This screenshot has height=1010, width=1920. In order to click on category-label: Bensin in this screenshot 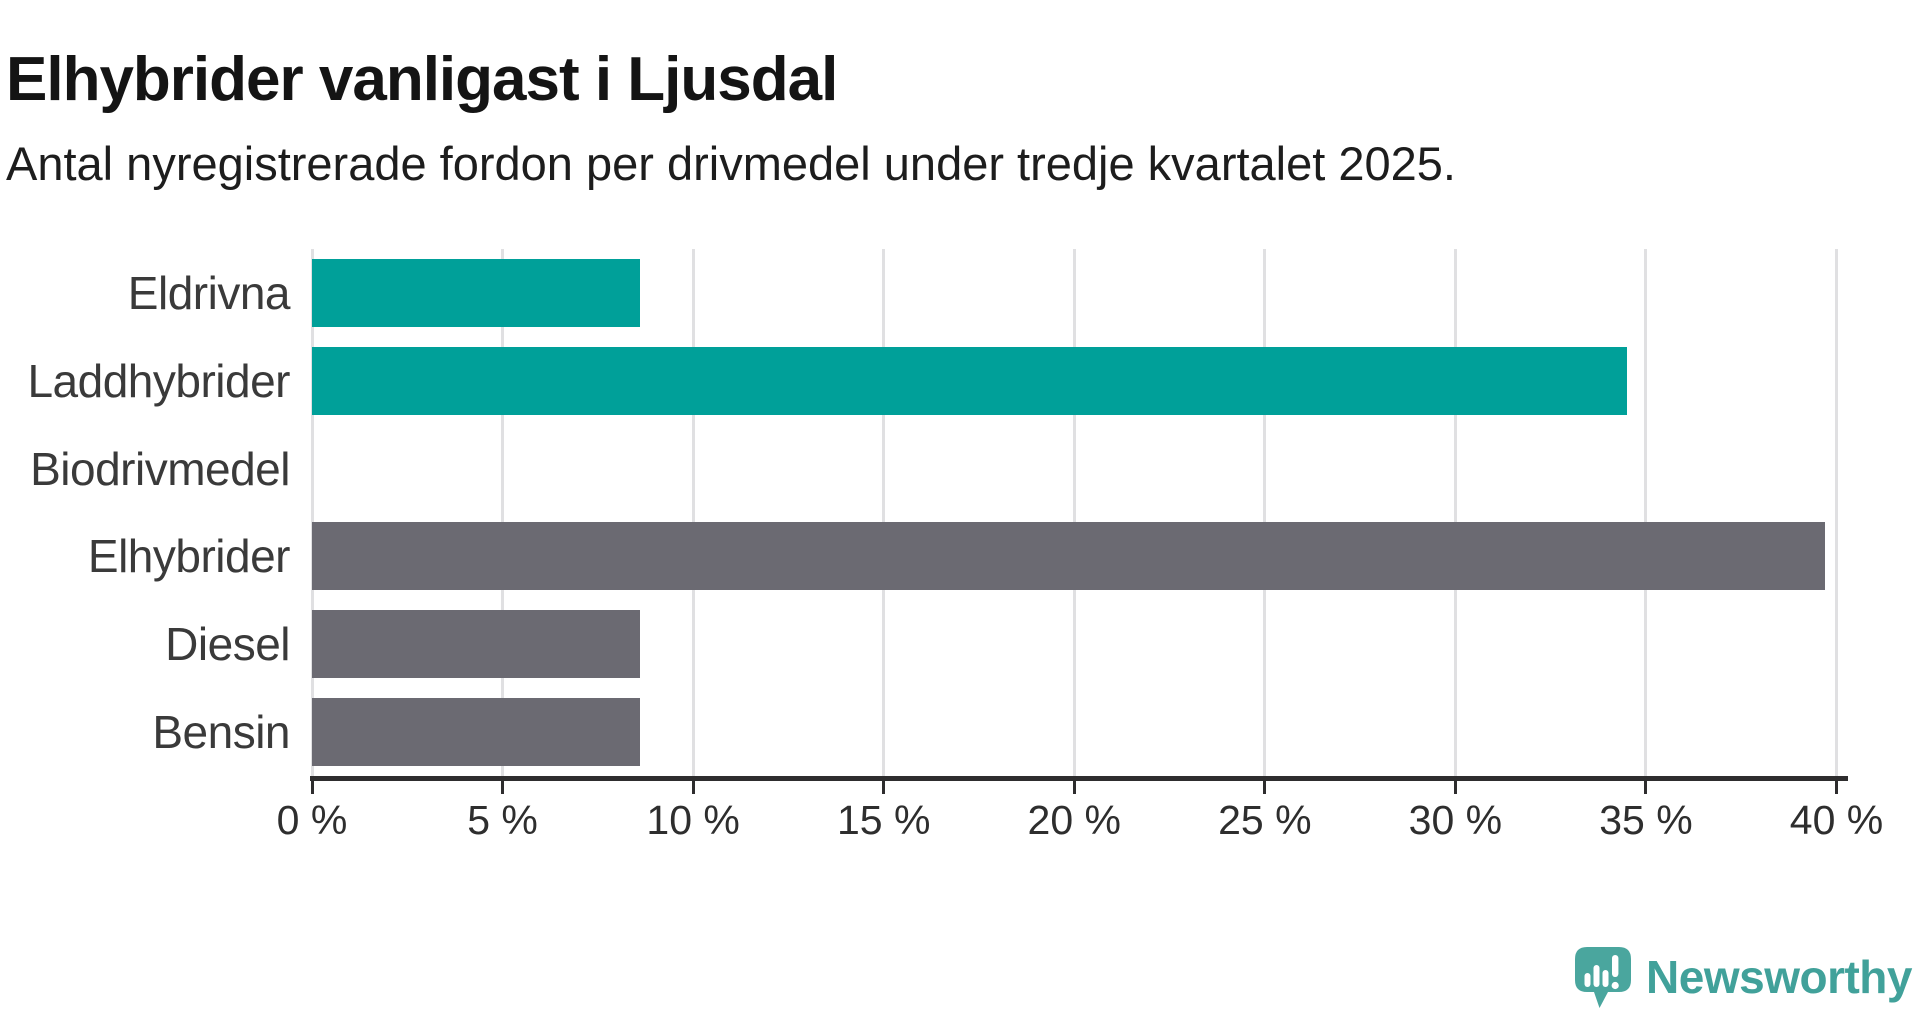, I will do `click(221, 732)`.